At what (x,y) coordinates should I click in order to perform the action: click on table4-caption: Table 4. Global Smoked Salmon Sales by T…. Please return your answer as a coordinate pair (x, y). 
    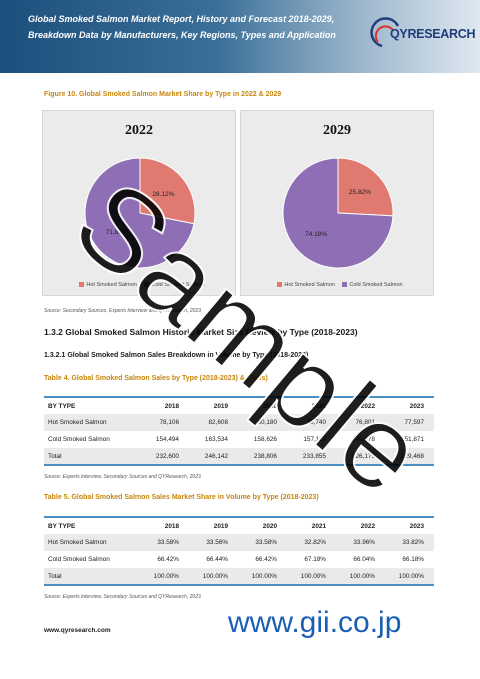
    Looking at the image, I should click on (156, 378).